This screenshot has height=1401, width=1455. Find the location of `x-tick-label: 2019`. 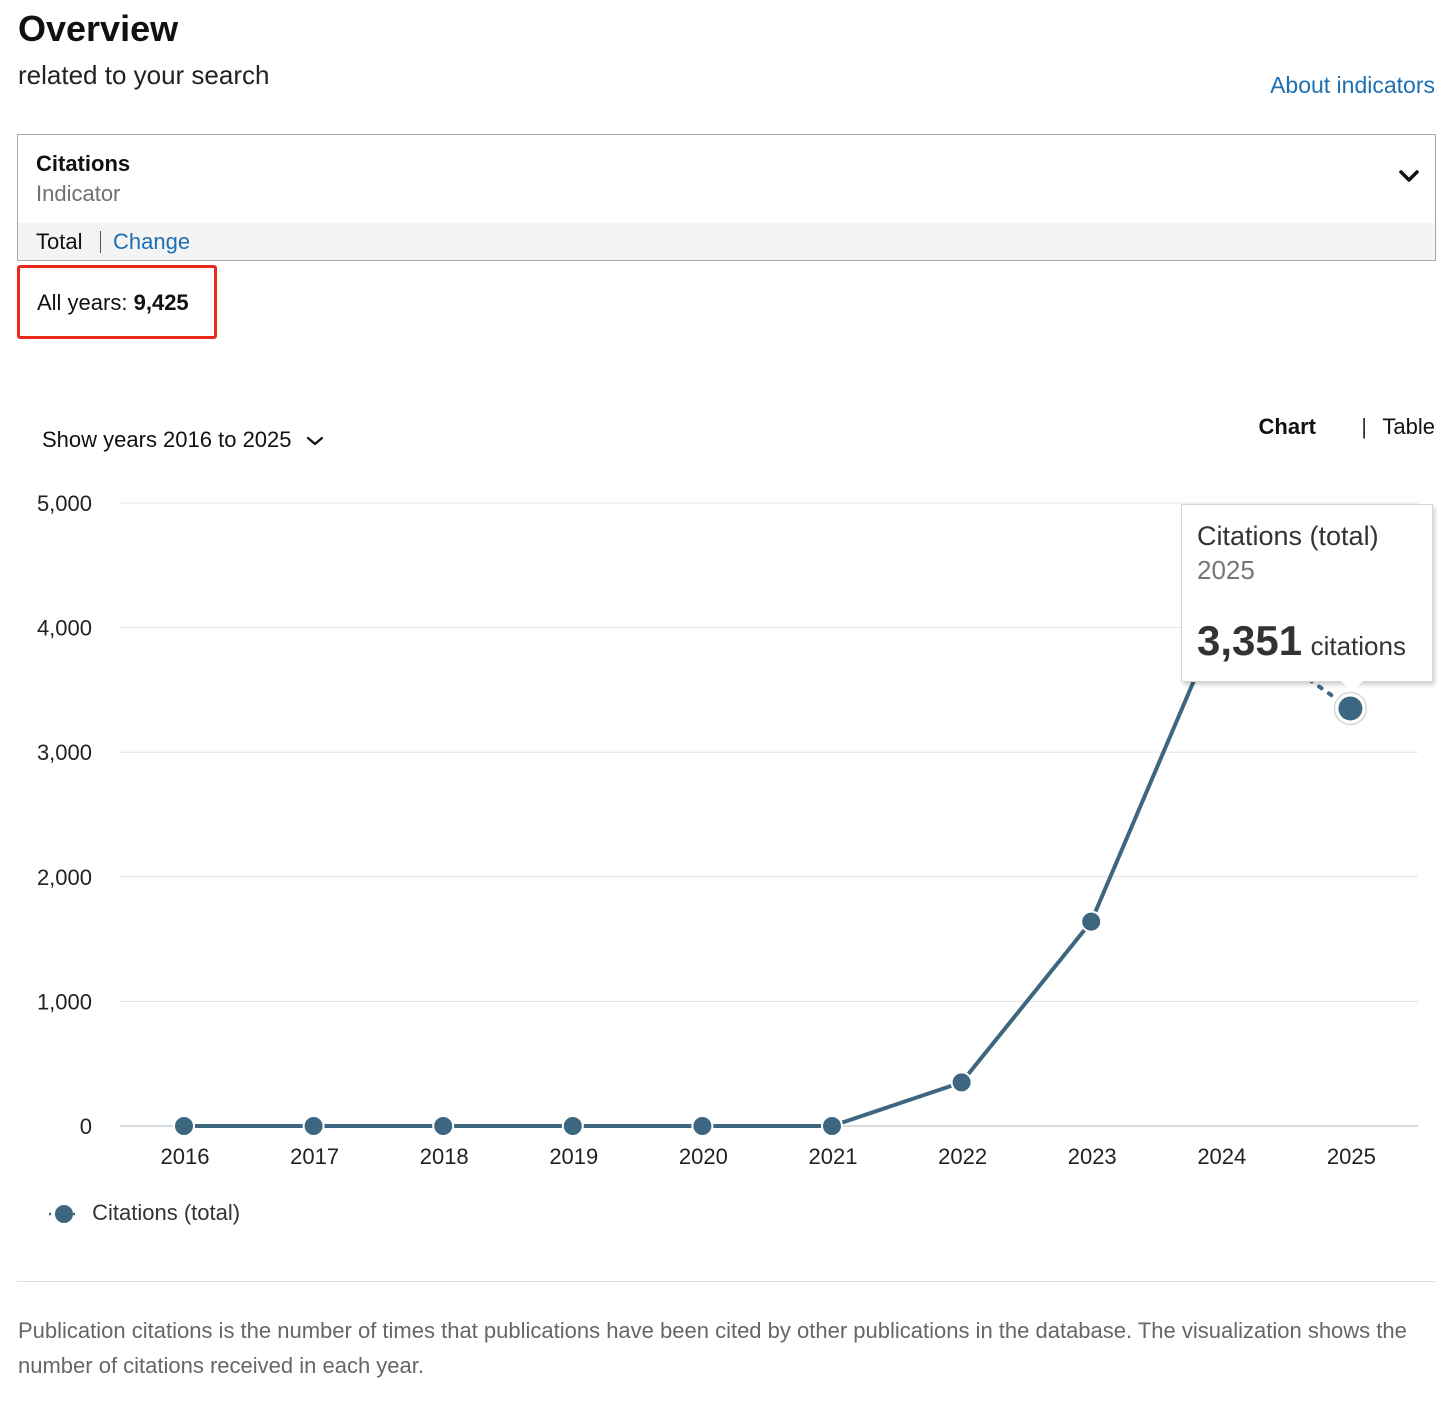

x-tick-label: 2019 is located at coordinates (573, 1156).